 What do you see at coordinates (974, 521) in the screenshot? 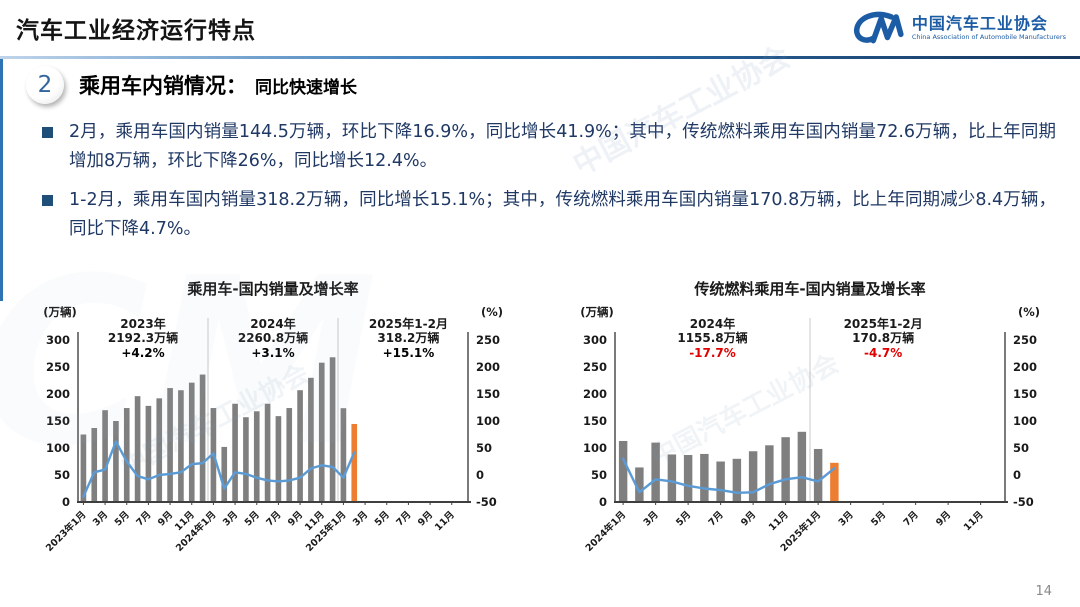
I see `x-axis-tick-label: 11月` at bounding box center [974, 521].